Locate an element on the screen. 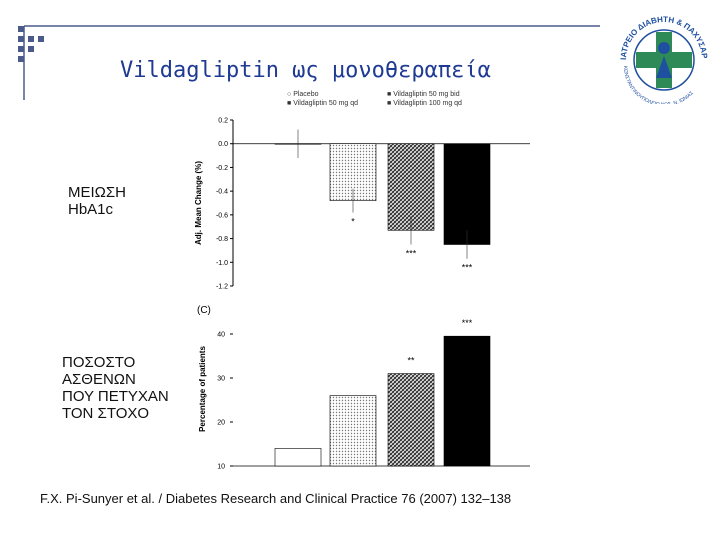  legend-label: Vildagliptin 50 mg qd is located at coordinates (326, 103).